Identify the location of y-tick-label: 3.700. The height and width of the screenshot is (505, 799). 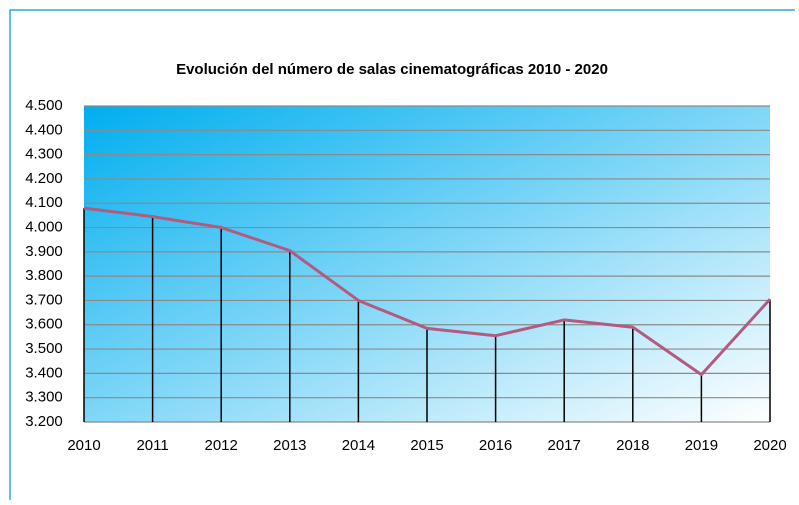
(44, 299).